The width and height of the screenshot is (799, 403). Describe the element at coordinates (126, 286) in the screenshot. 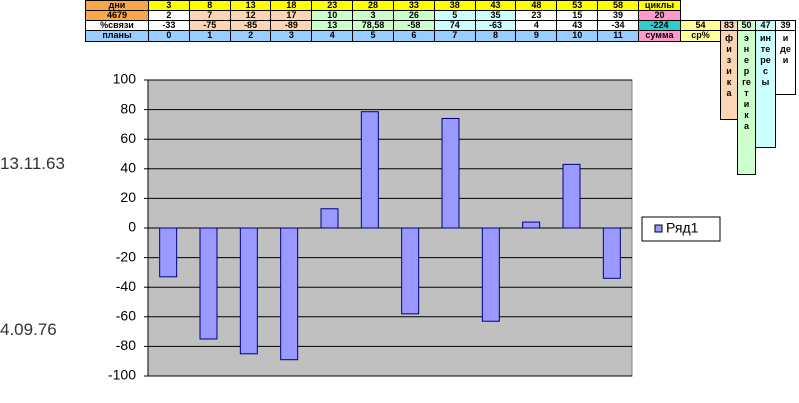

I see `y-tick-label: -40` at that location.